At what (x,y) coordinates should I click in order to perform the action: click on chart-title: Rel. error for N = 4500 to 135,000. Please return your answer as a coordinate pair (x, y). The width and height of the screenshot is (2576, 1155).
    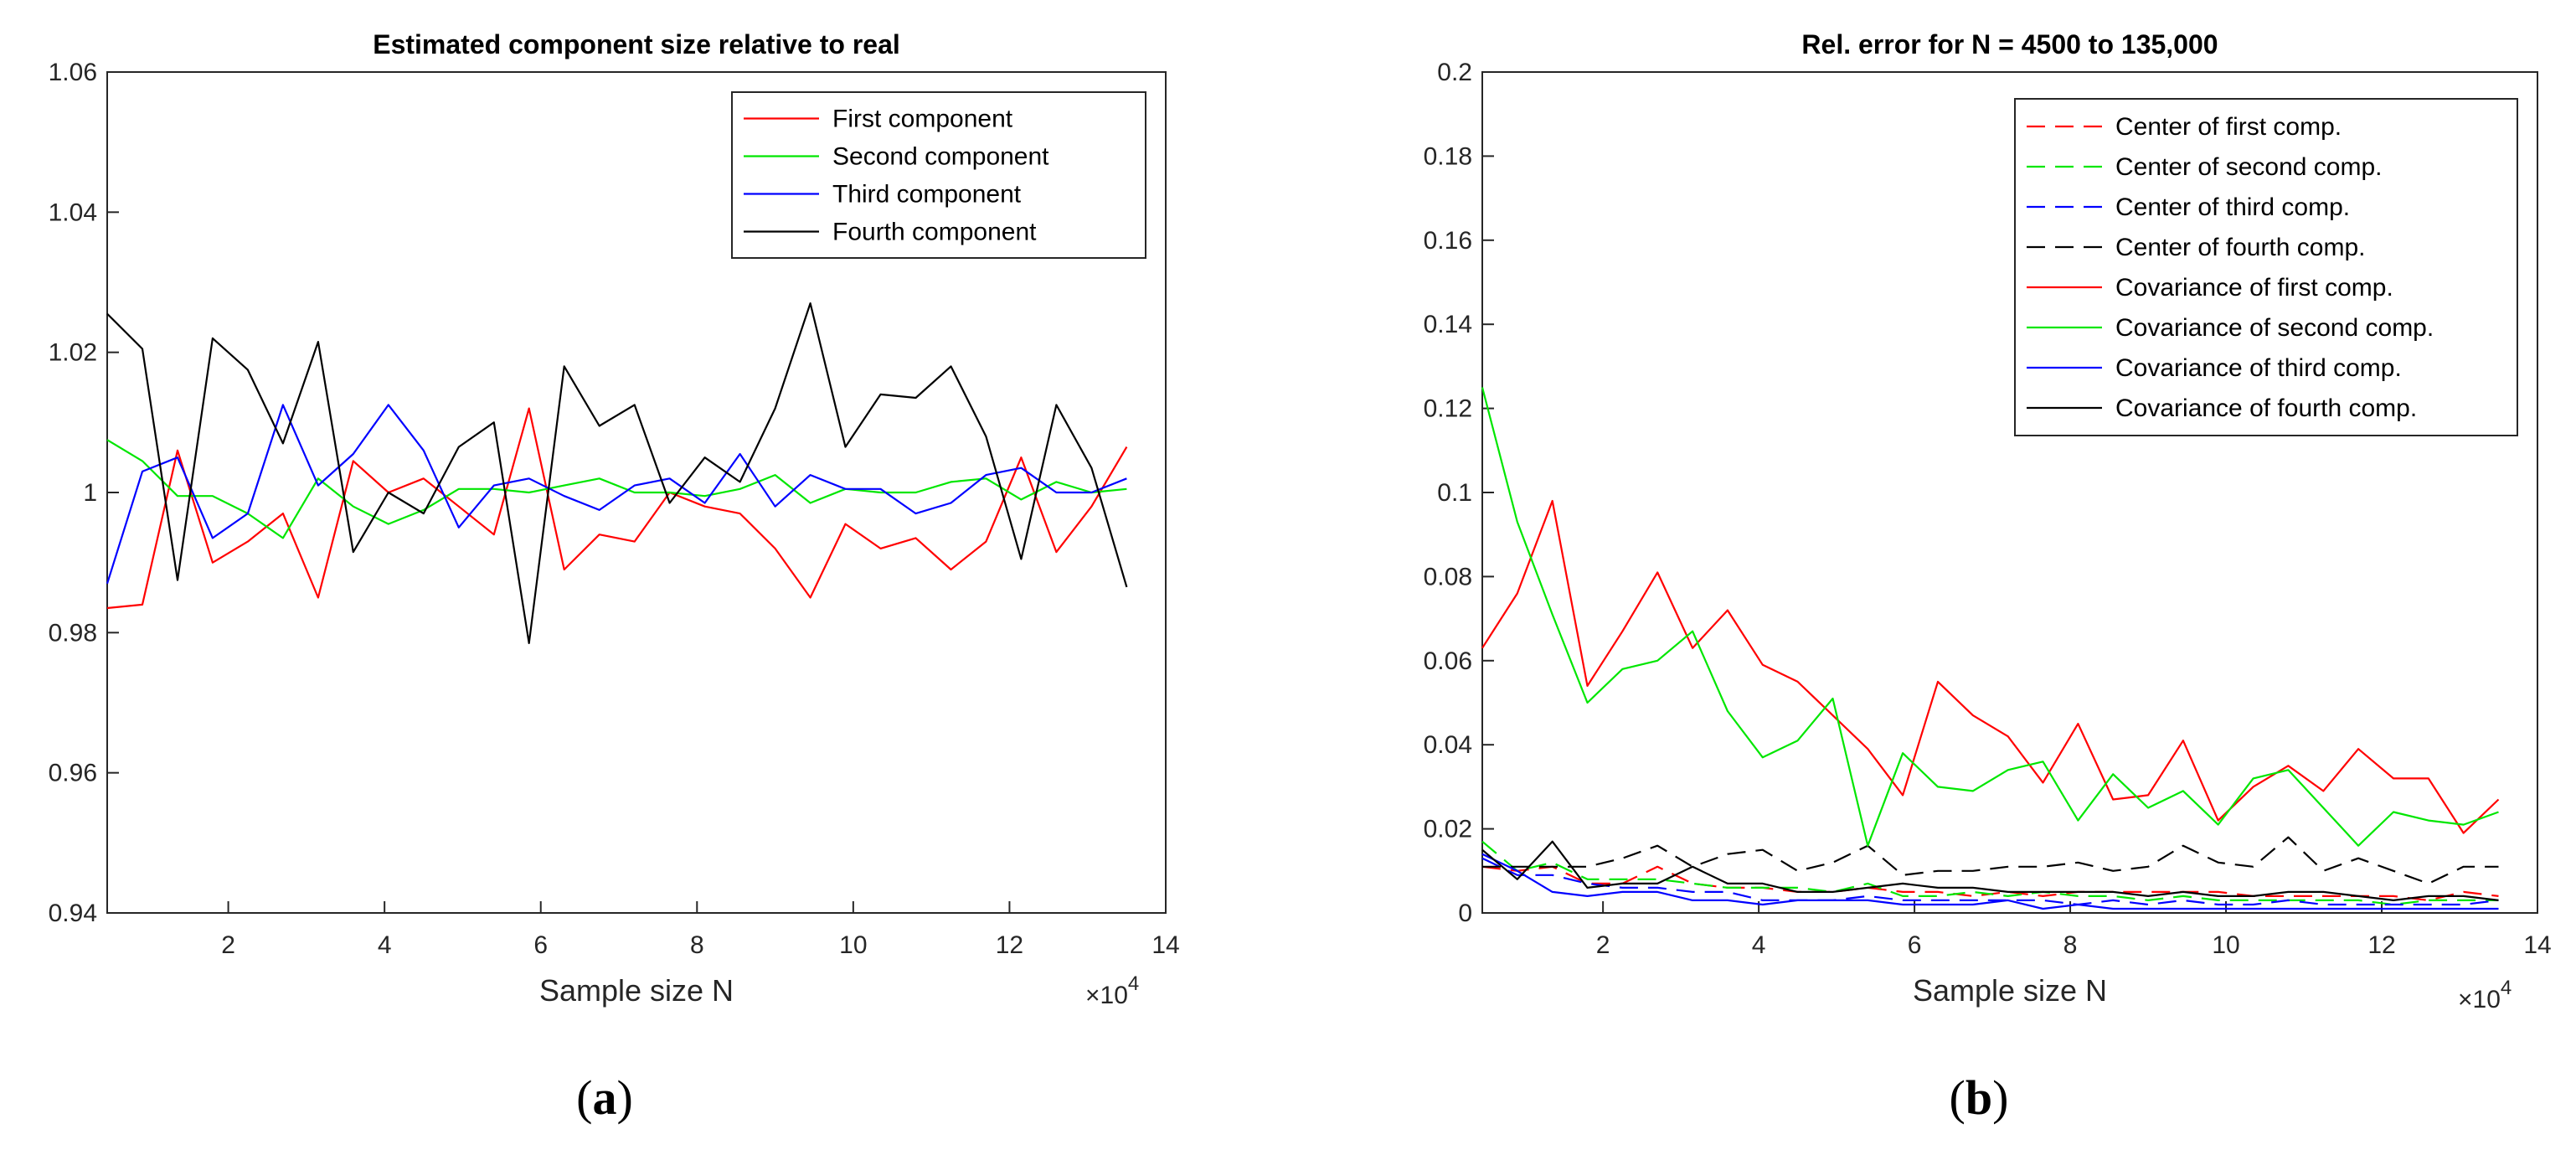
    Looking at the image, I should click on (2009, 44).